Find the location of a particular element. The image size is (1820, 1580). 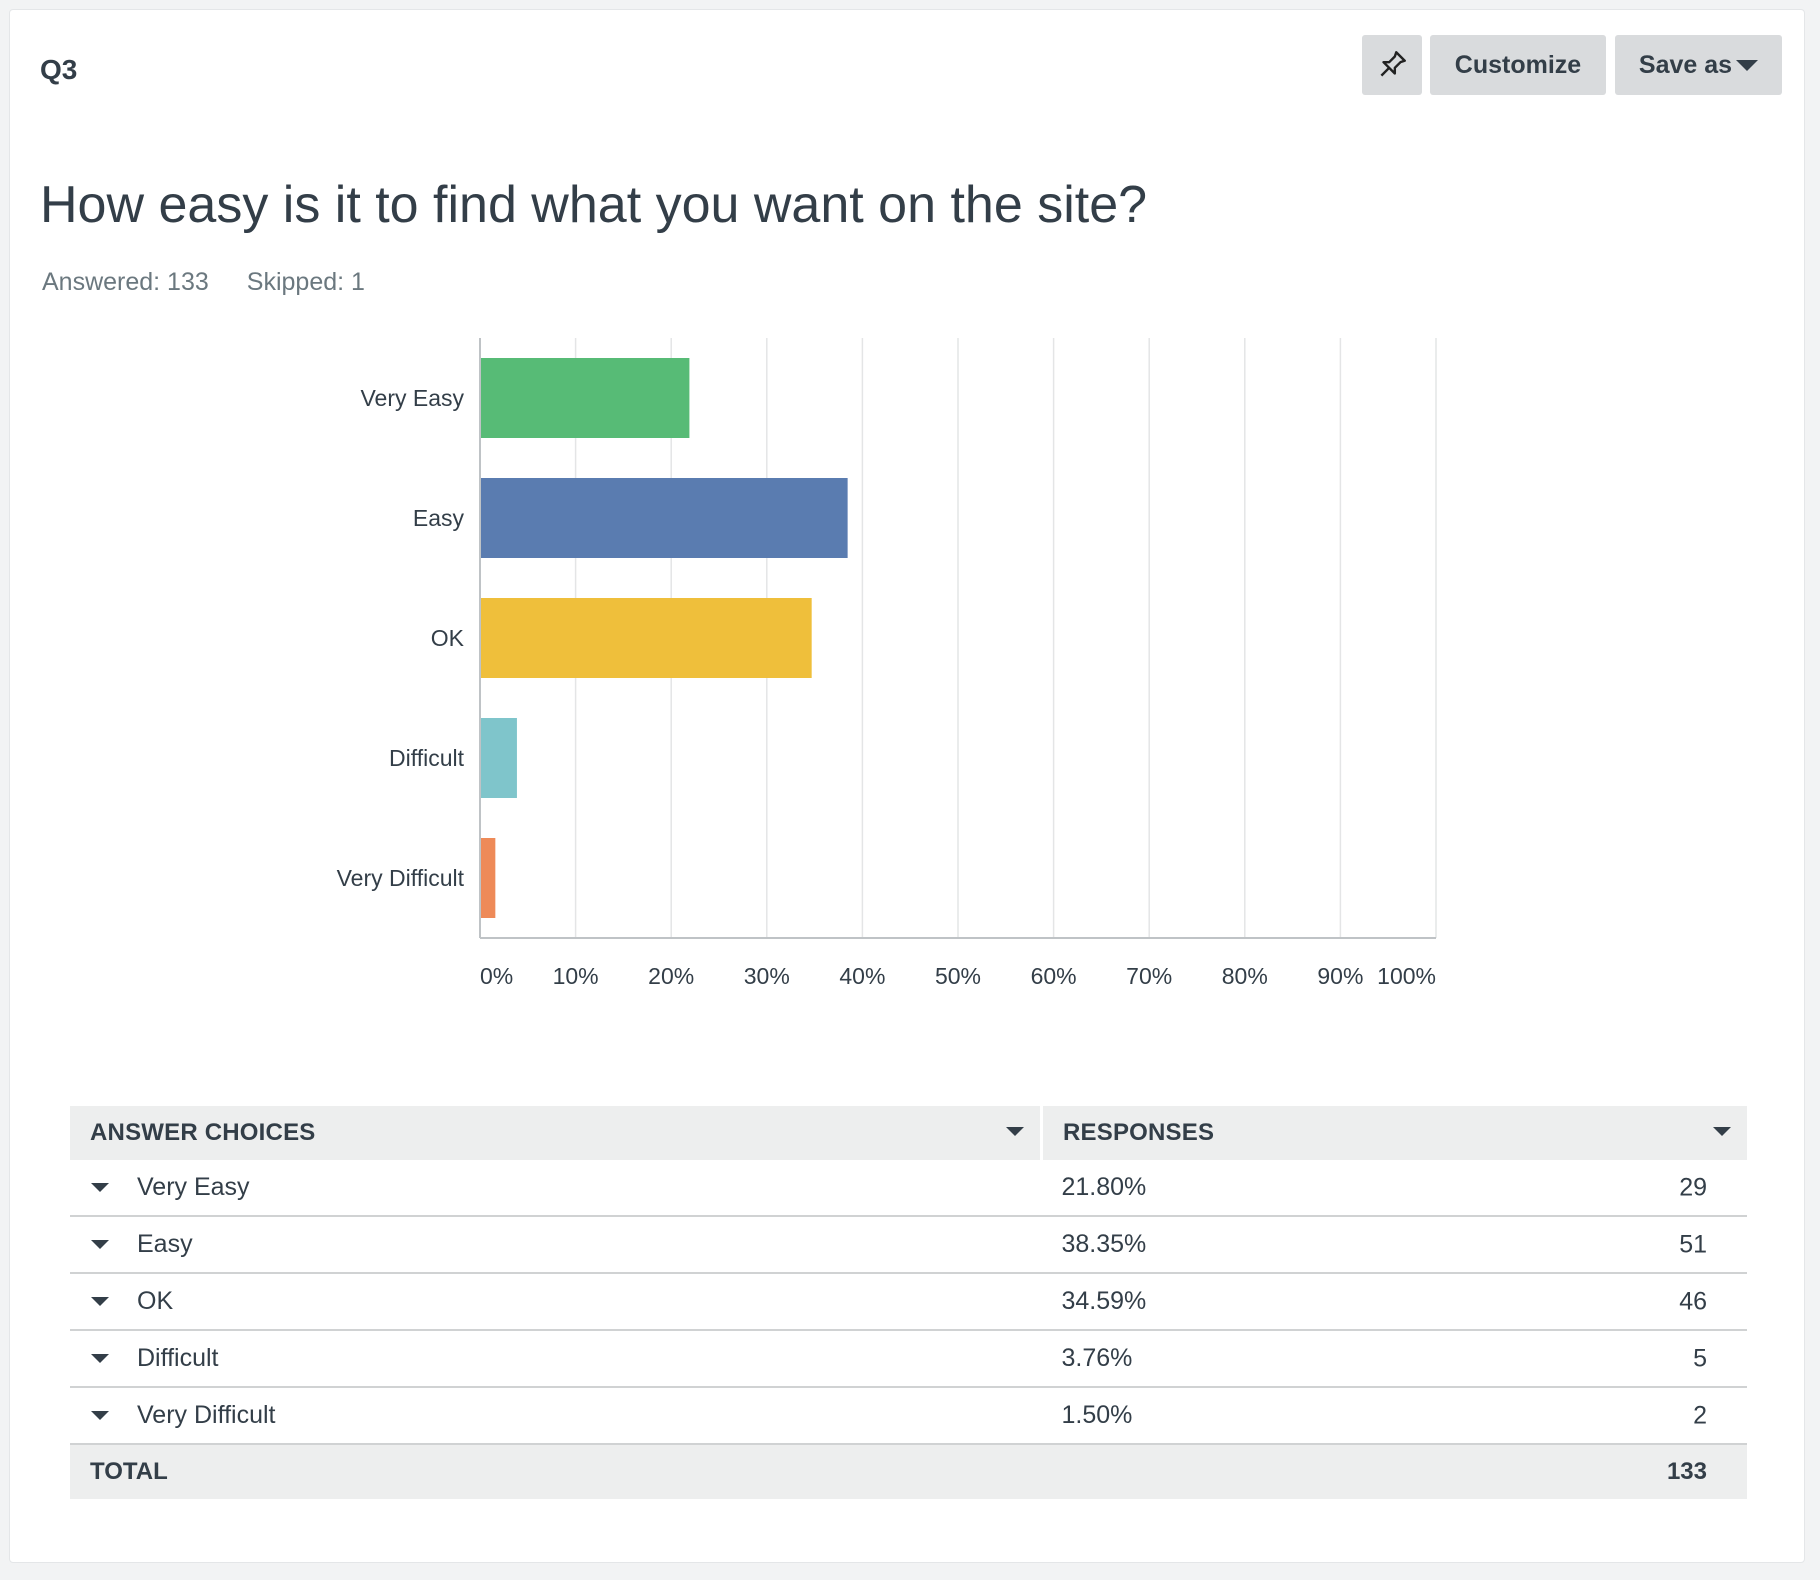

x-tick-label: 0% is located at coordinates (496, 976).